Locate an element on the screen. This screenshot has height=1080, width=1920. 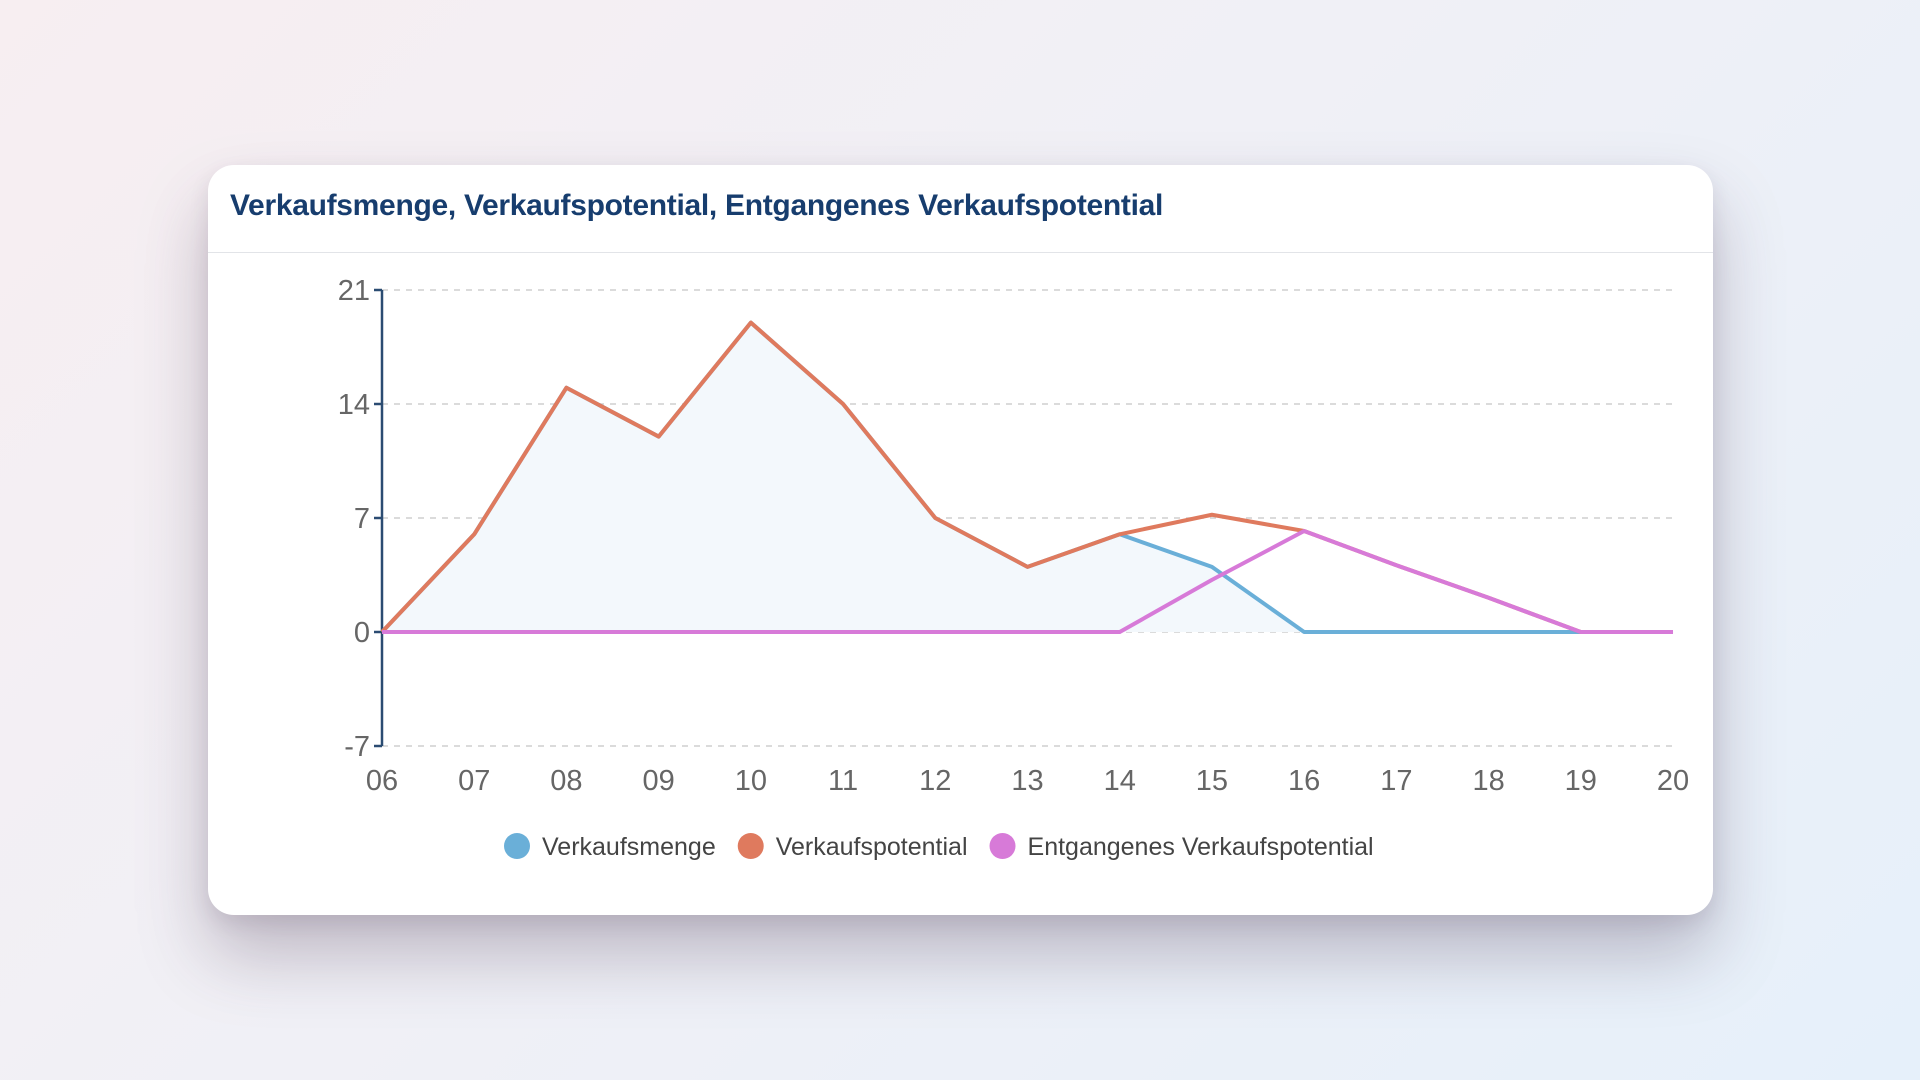
legend-label-0: Verkaufsmenge is located at coordinates (629, 847).